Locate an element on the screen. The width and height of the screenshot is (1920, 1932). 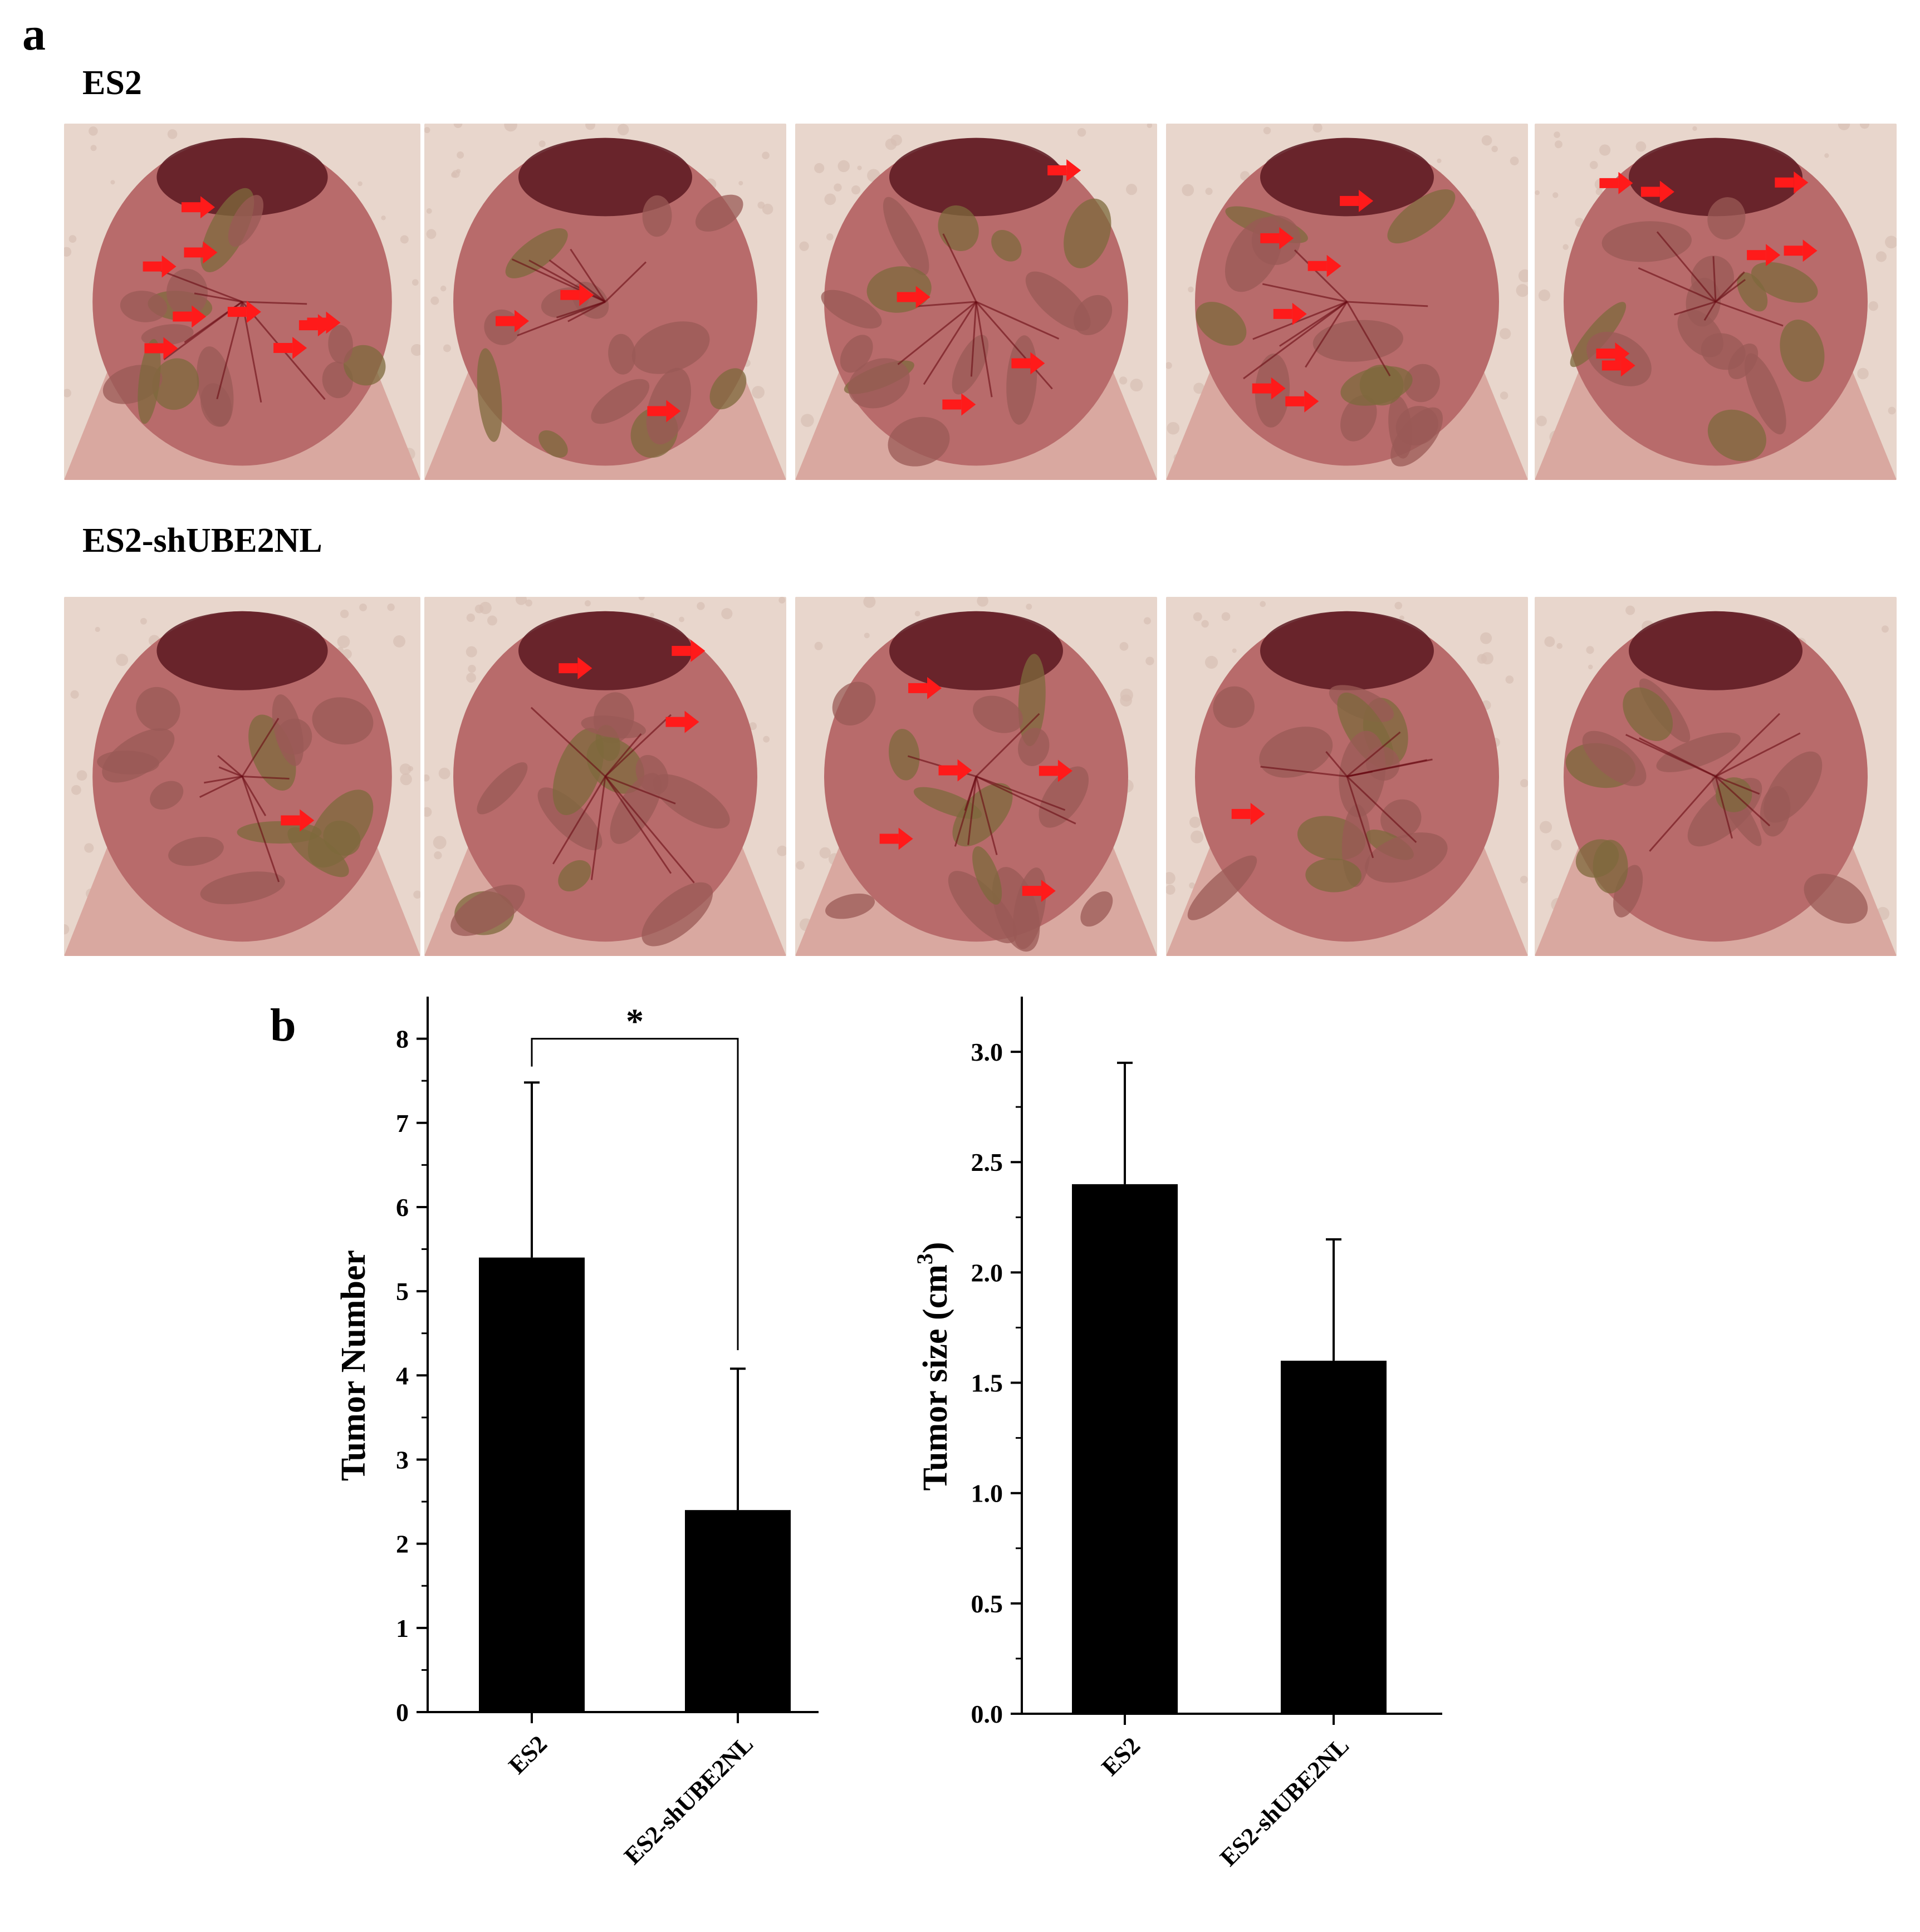
chart1-y-tick-label: 3 is located at coordinates (402, 1459).